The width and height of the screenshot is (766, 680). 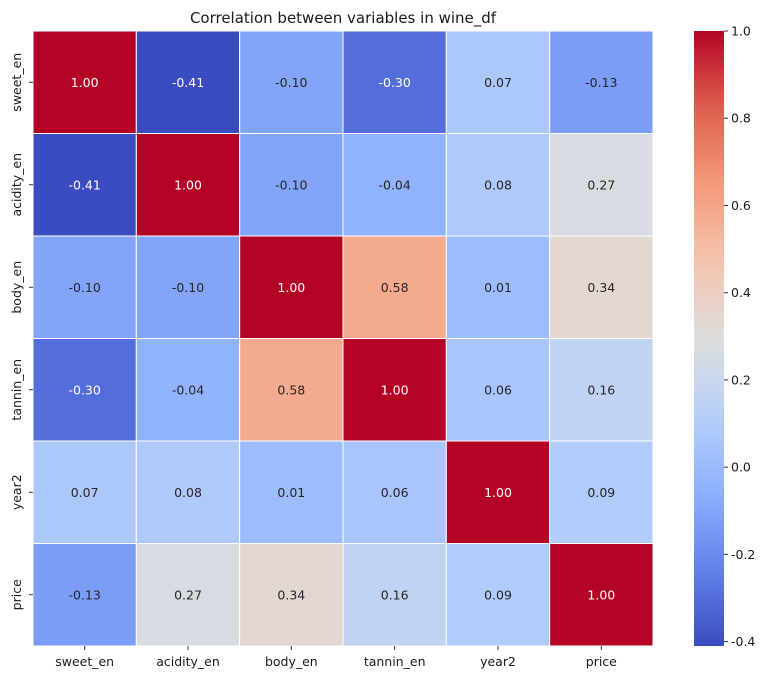 What do you see at coordinates (741, 379) in the screenshot?
I see `colorbar-tick-label: 0.2` at bounding box center [741, 379].